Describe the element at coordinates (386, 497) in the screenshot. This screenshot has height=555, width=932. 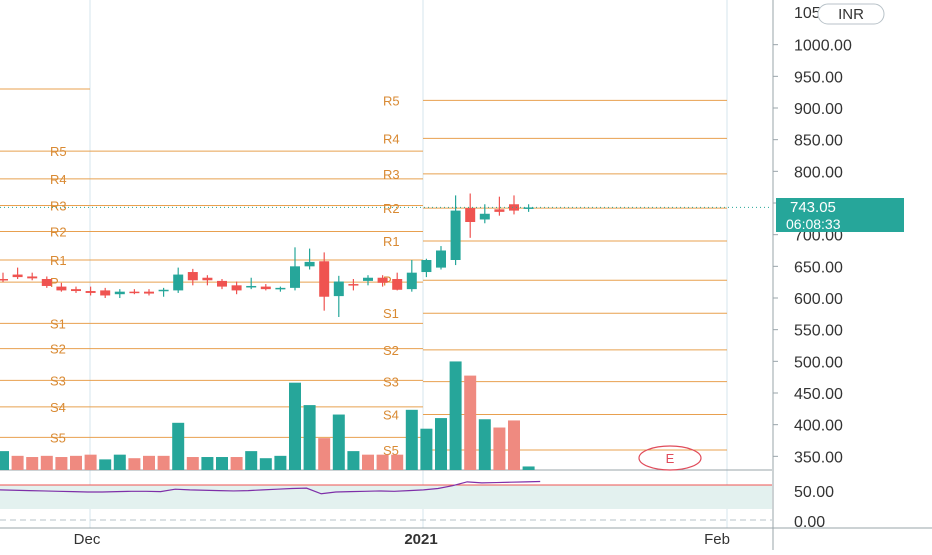
I see `rsi-band` at that location.